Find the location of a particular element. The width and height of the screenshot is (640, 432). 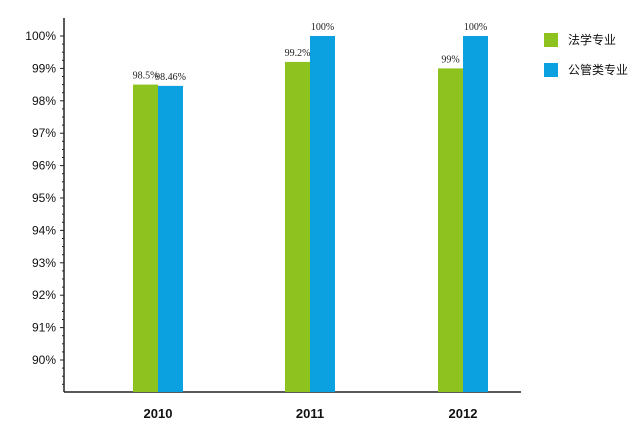

x-tick-label: 2011 is located at coordinates (310, 413).